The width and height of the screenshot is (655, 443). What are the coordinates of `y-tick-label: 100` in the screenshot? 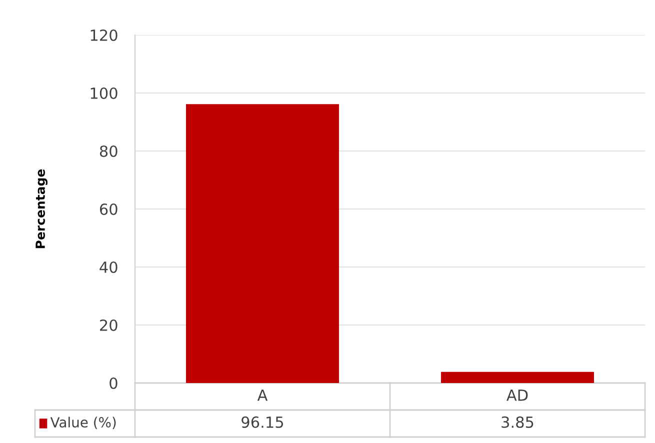 It's located at (104, 93).